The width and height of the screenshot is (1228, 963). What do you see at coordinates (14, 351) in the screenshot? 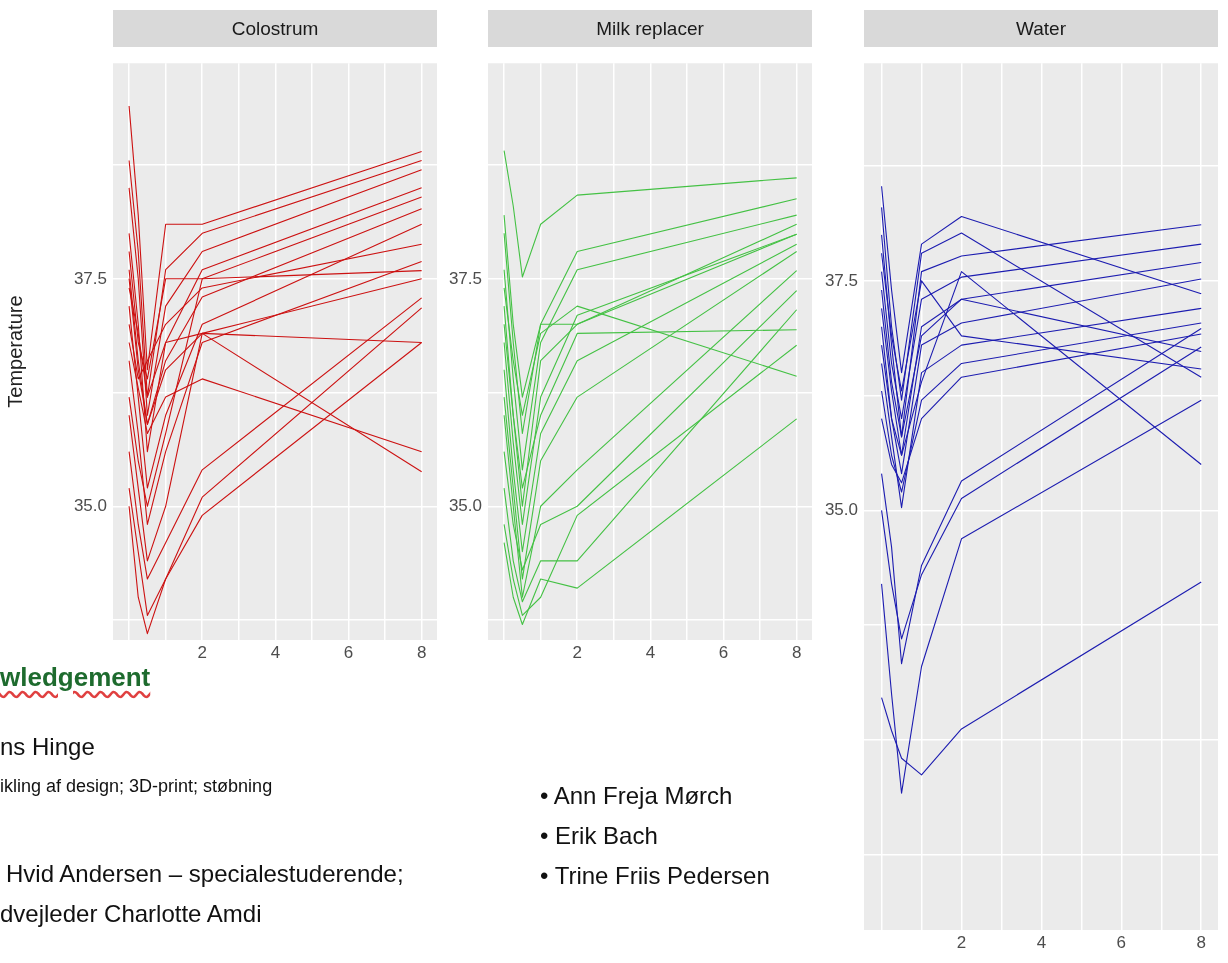
I see `y-axis-title: Temperature` at bounding box center [14, 351].